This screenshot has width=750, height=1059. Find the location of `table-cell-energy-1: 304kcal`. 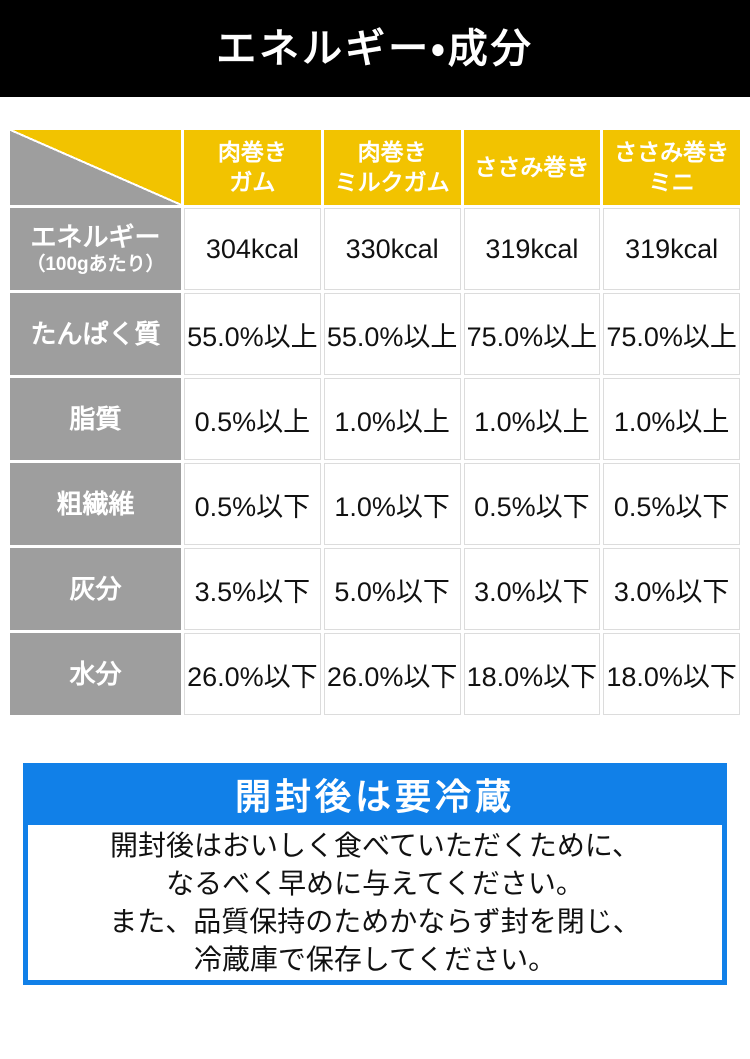

table-cell-energy-1: 304kcal is located at coordinates (252, 249).